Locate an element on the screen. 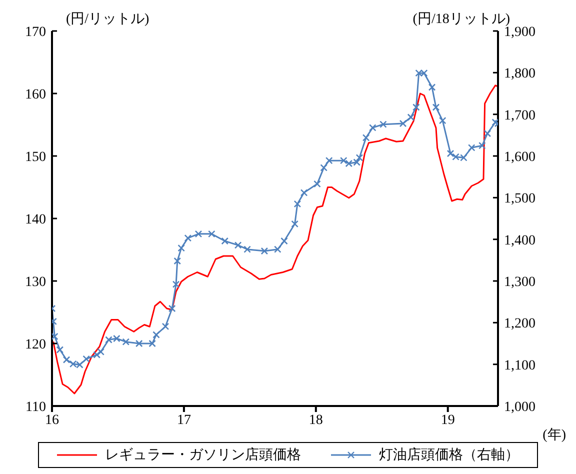 This screenshot has height=474, width=576. y2-tick-label: 1,600 is located at coordinates (520, 157).